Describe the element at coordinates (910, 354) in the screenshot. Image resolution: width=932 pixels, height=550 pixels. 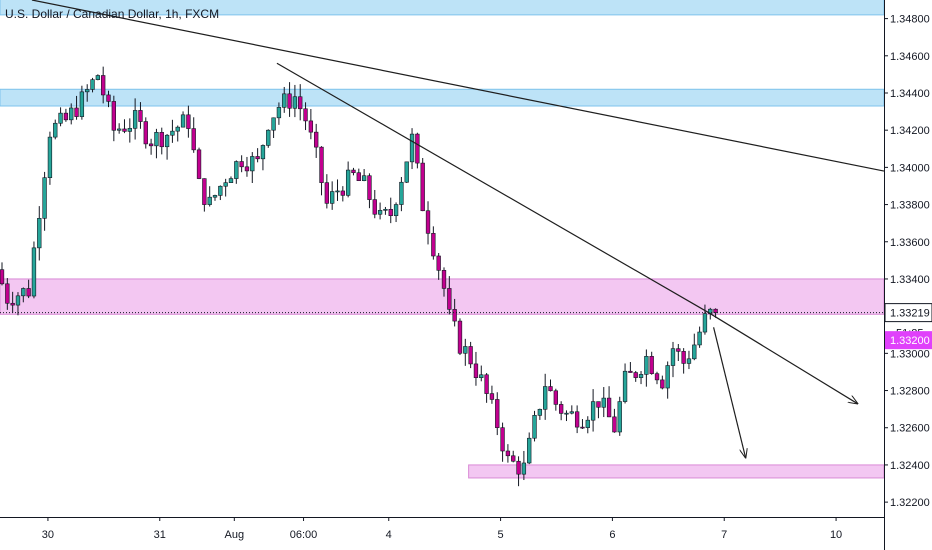
I see `y-tick-label-9: 1.33000` at that location.